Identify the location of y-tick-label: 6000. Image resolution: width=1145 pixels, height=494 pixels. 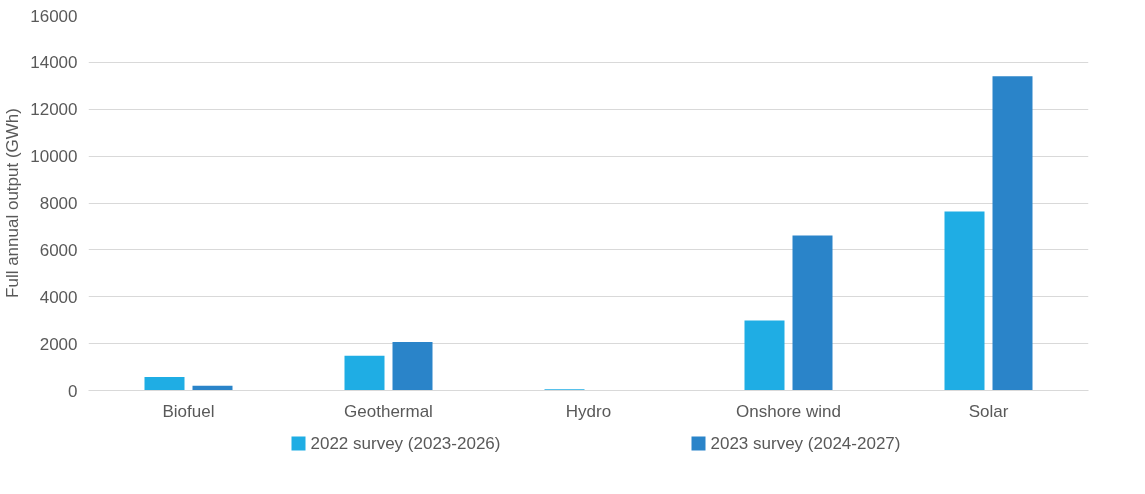
(58, 250).